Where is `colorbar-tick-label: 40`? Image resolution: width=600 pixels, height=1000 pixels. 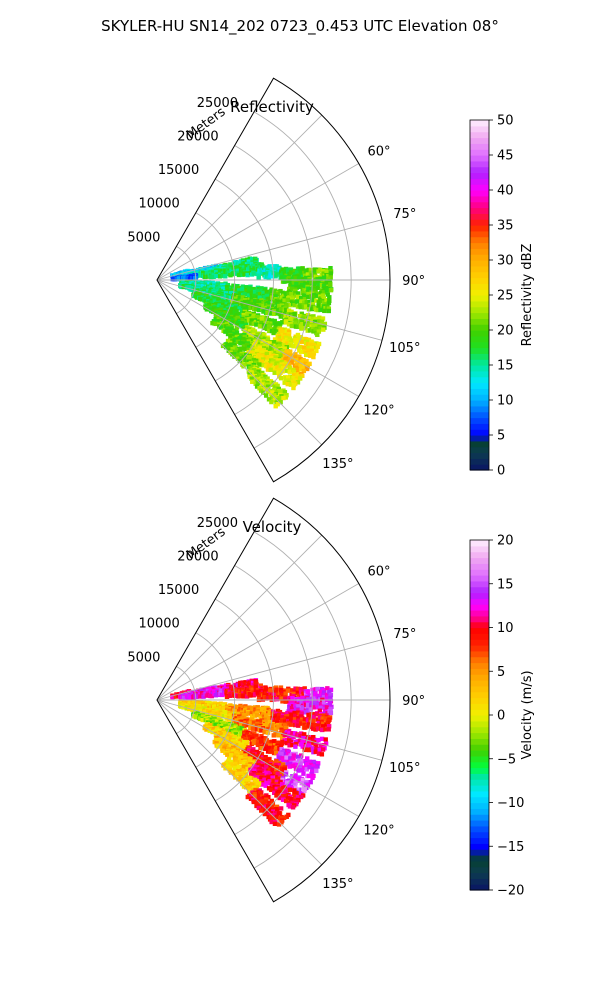 colorbar-tick-label: 40 is located at coordinates (505, 191).